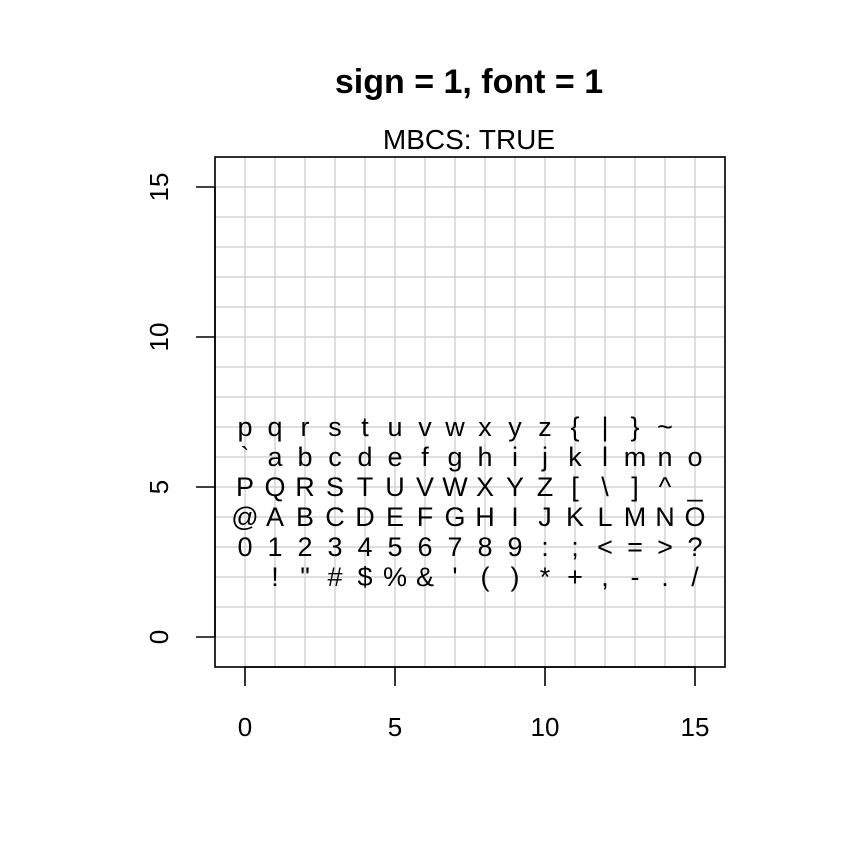  Describe the element at coordinates (604, 517) in the screenshot. I see `glyph-point: L` at that location.